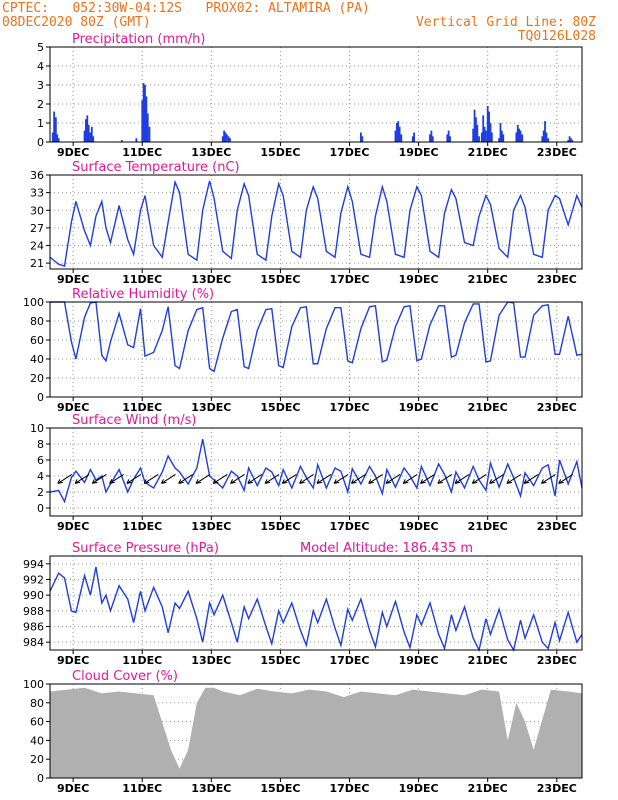 Image resolution: width=618 pixels, height=800 pixels. What do you see at coordinates (37, 228) in the screenshot?
I see `y-tick-label: 27` at bounding box center [37, 228].